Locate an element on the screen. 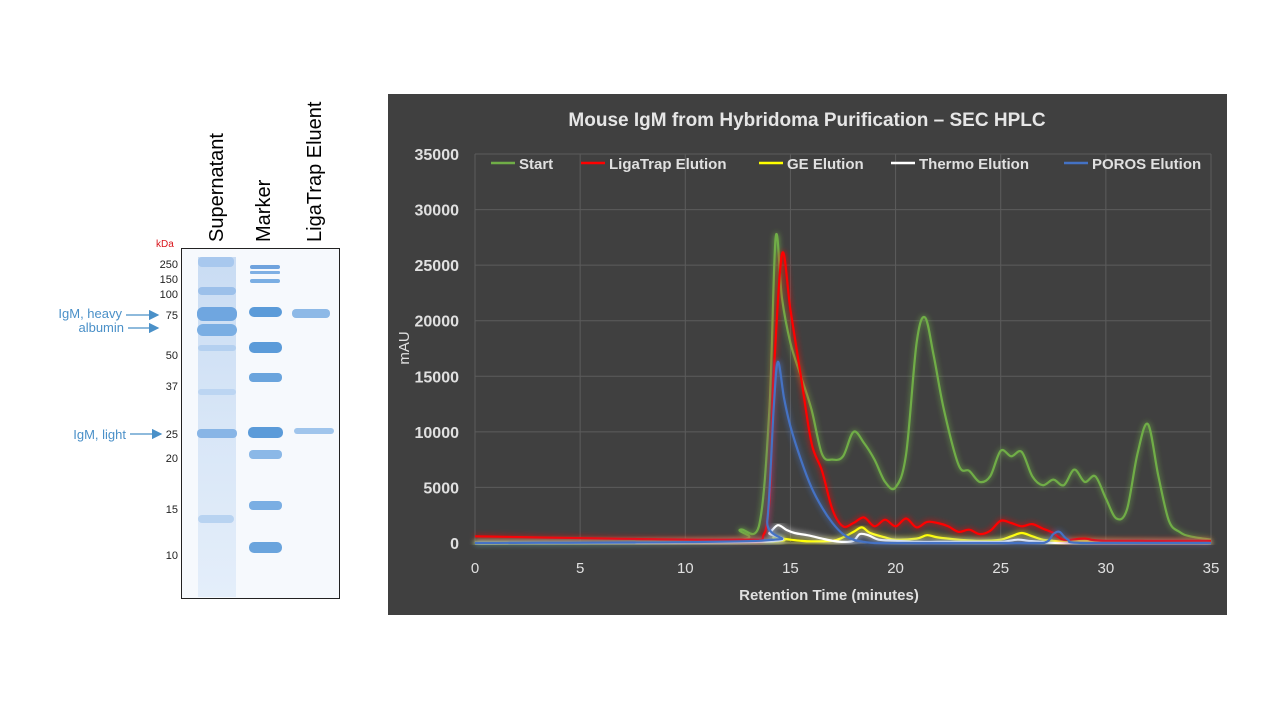 This screenshot has height=720, width=1280. band-light is located at coordinates (217, 433).